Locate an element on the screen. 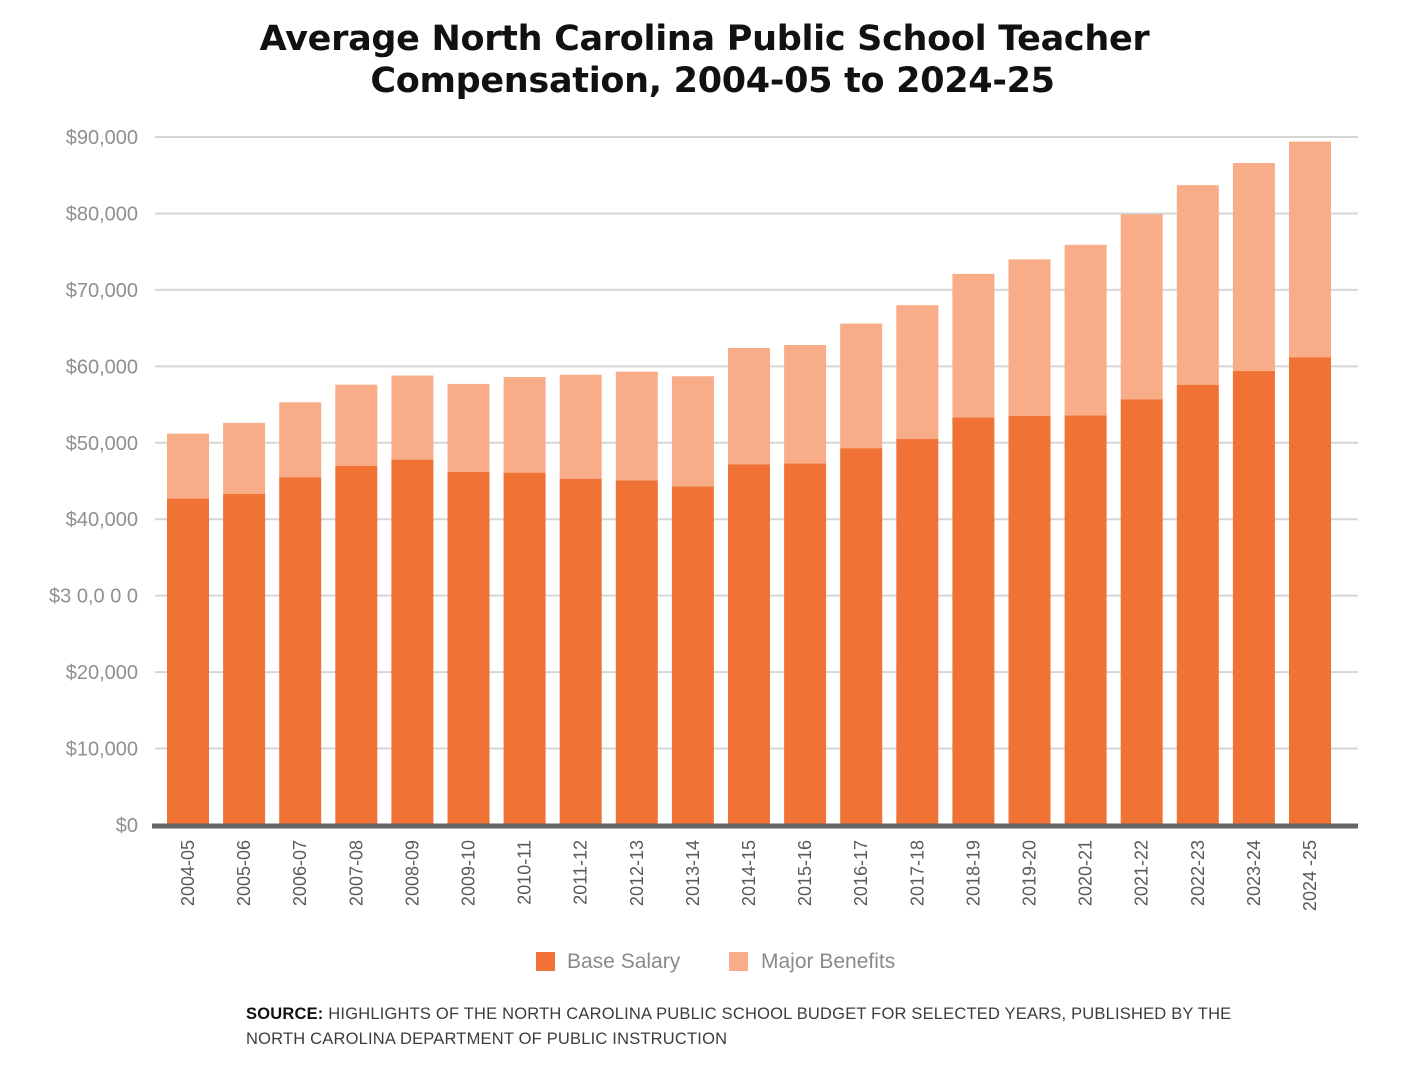  legend: Base Salary Major Benefits is located at coordinates (715, 961).